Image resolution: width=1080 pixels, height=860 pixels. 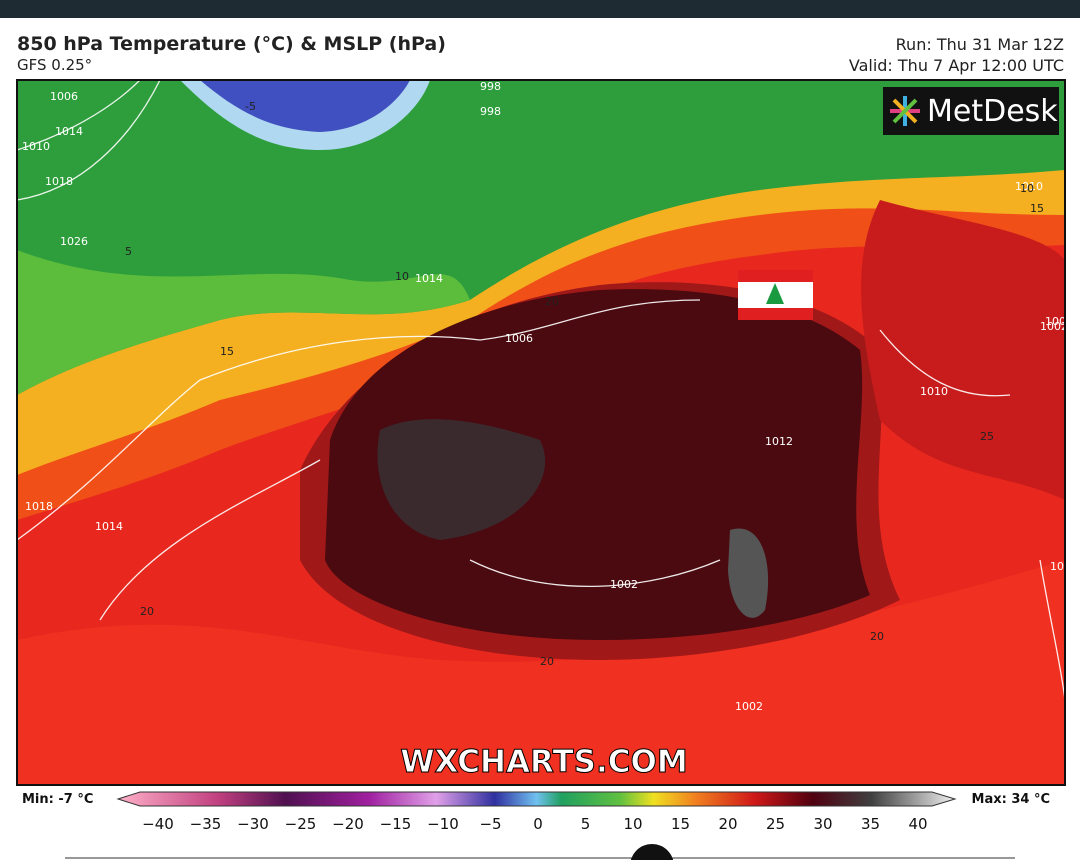 I want to click on legend-tick-label: 5, so click(x=586, y=824).